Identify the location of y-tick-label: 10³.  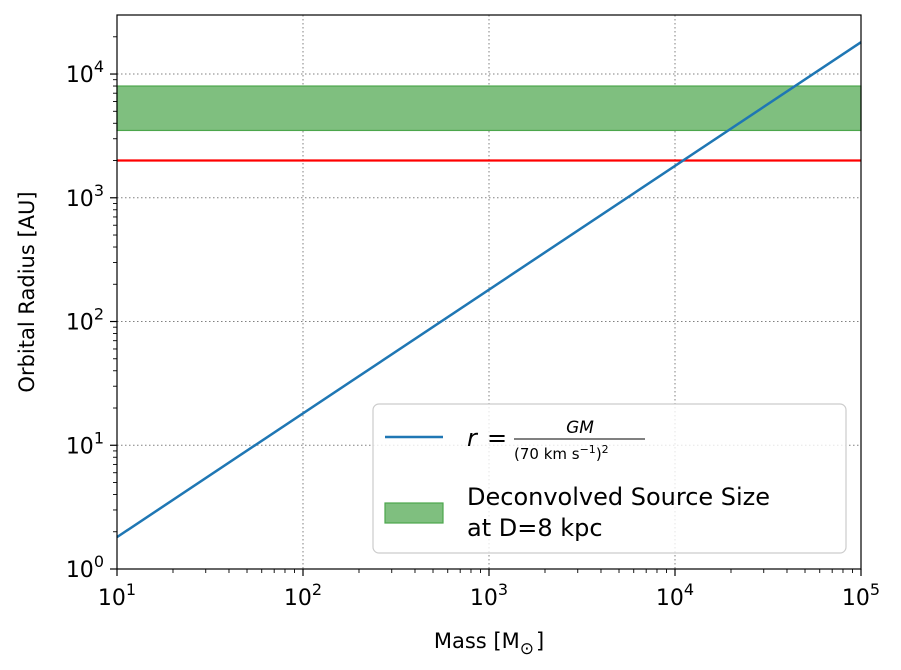
(85, 196).